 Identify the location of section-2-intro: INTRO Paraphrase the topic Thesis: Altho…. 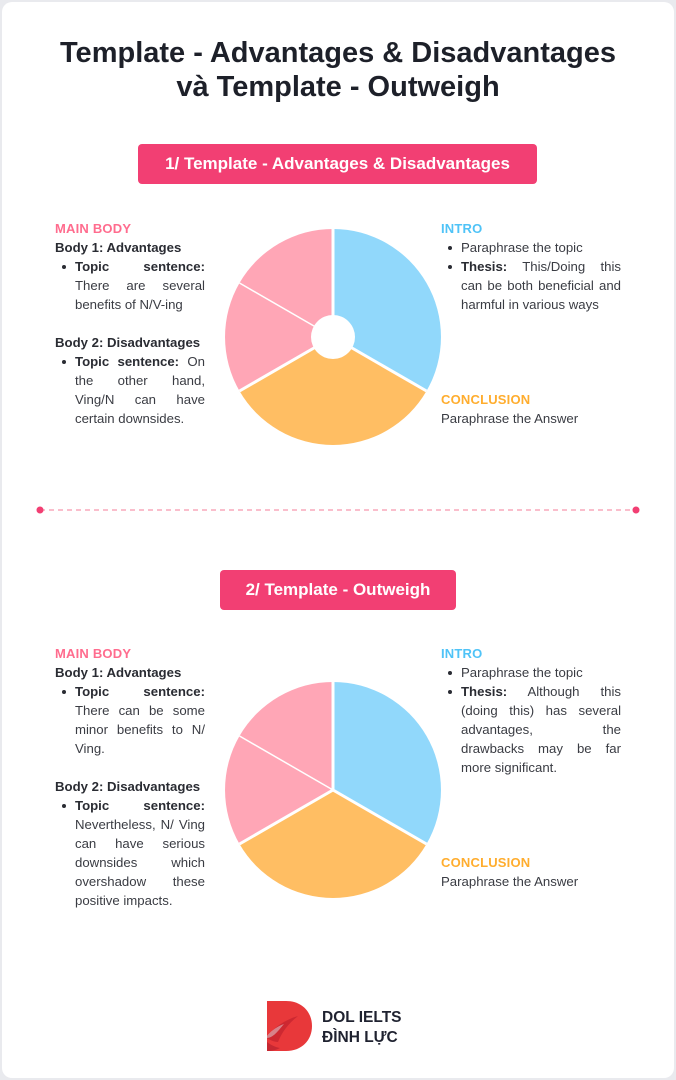
(531, 710).